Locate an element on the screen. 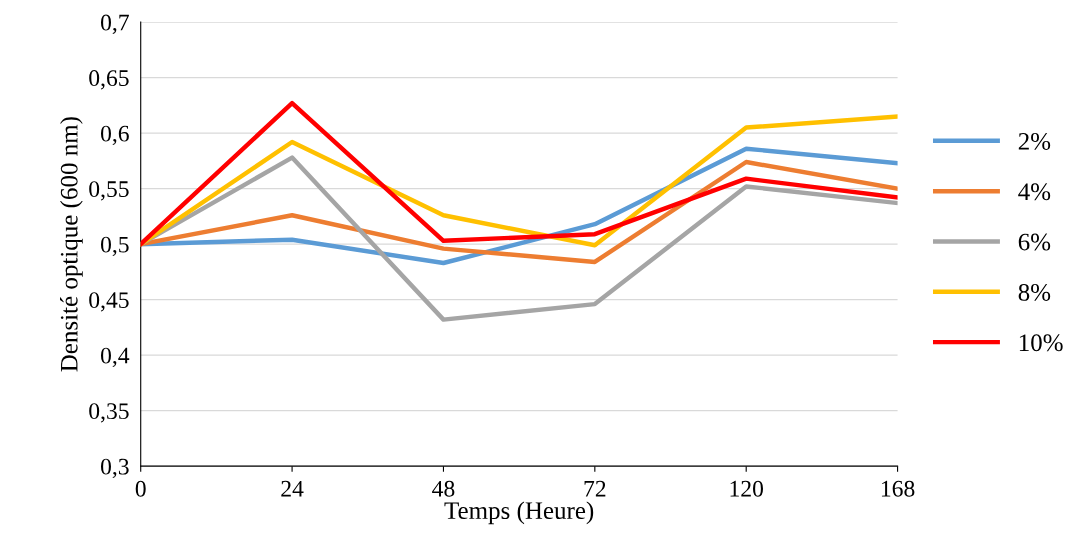 This screenshot has height=553, width=1066. y-tick-label: 0,6 is located at coordinates (114, 135).